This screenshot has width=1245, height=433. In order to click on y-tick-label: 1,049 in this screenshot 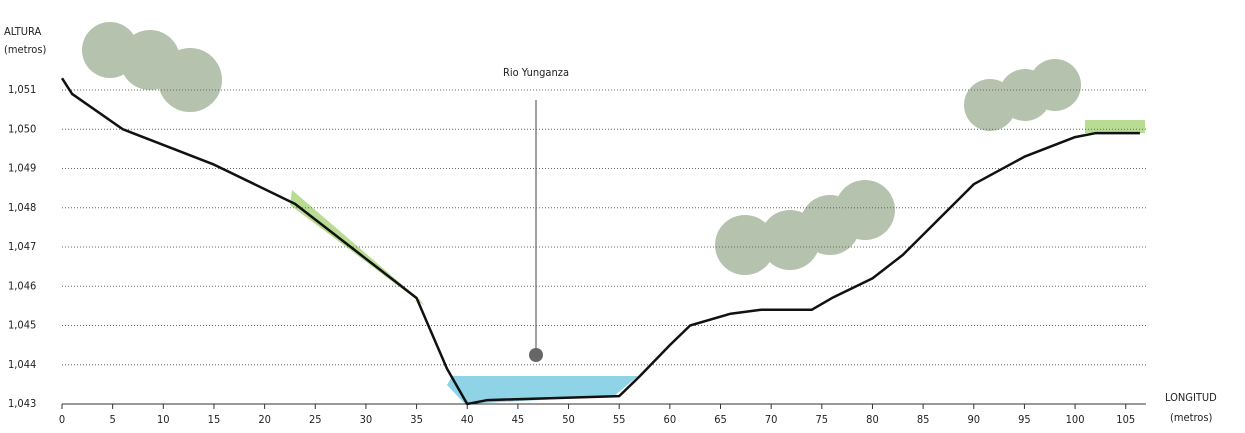, I will do `click(22, 168)`.